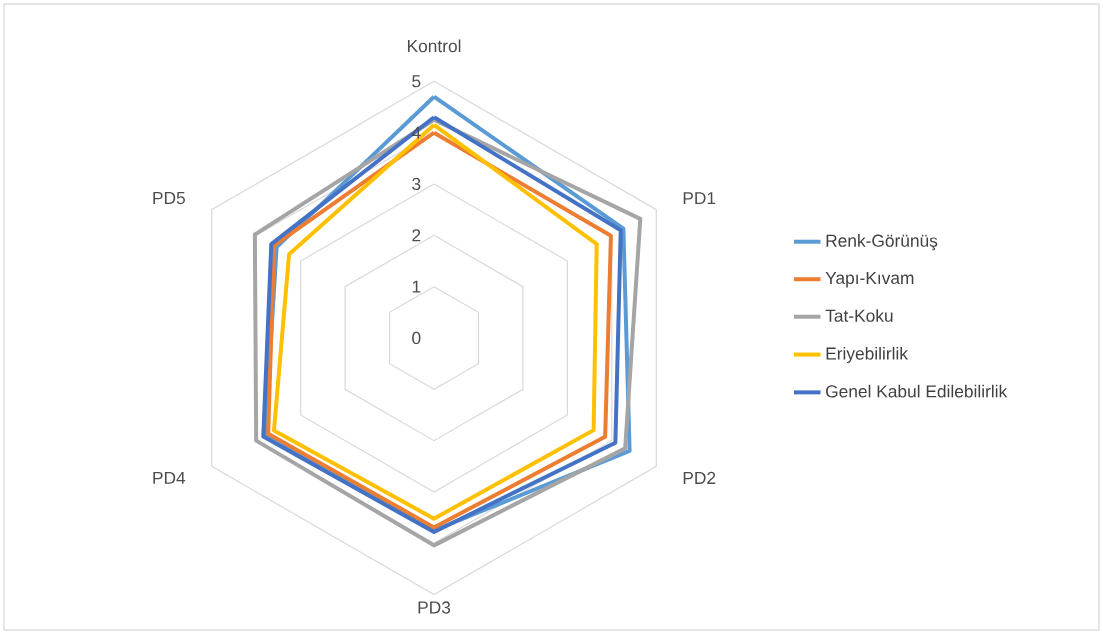 The width and height of the screenshot is (1103, 634). I want to click on legend-label: Renk-Görünüş, so click(882, 242).